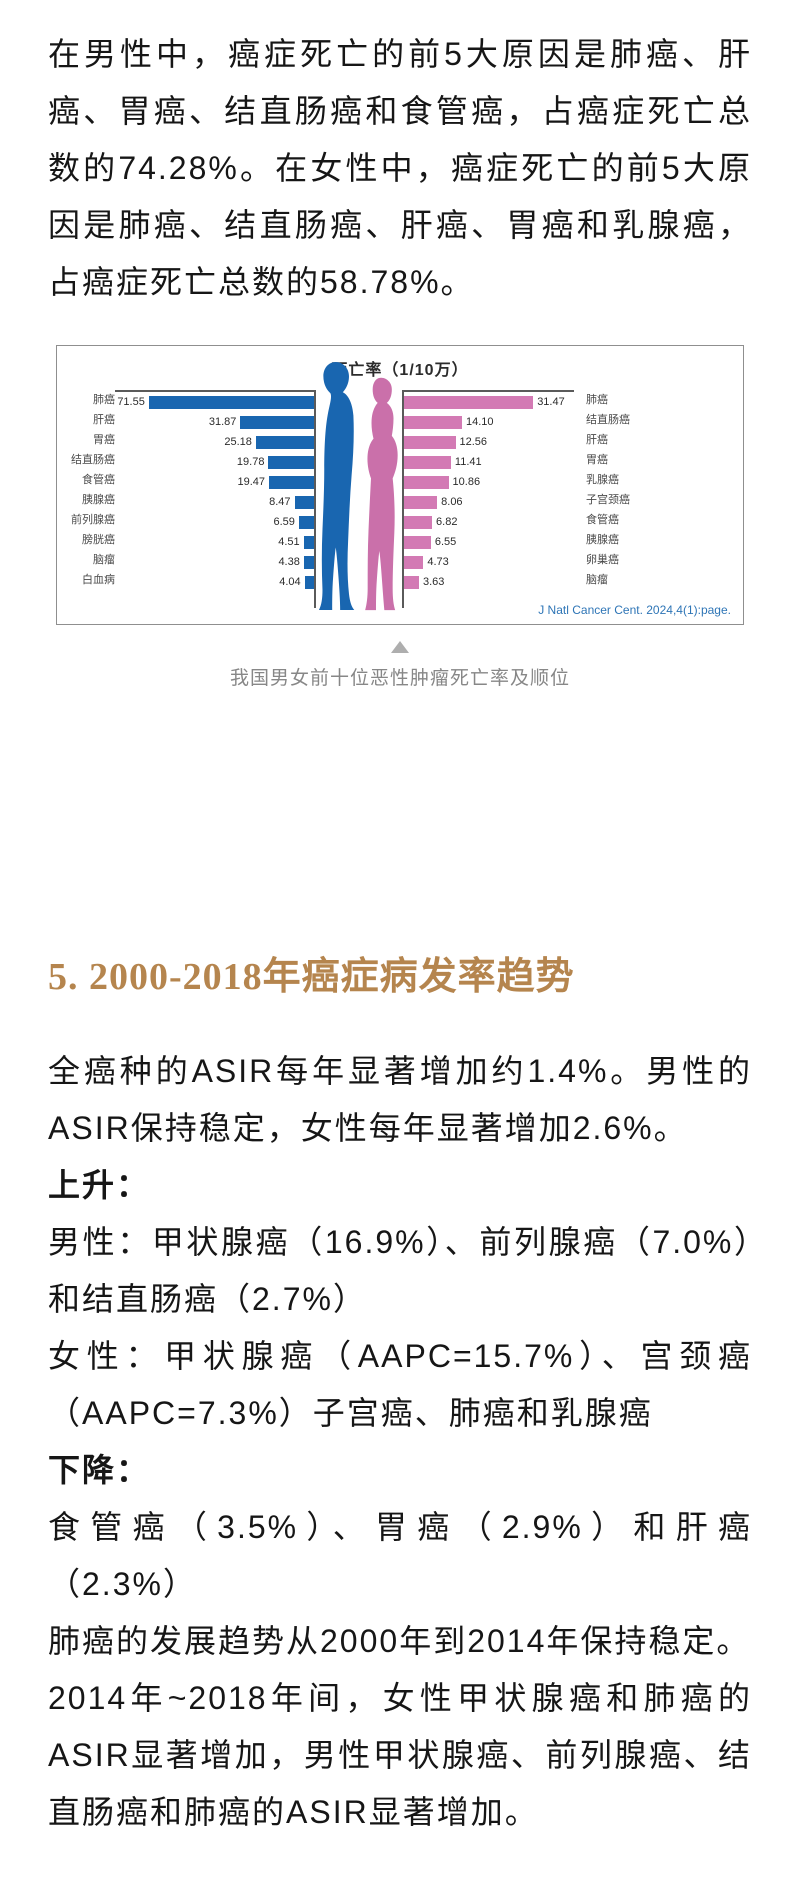 The width and height of the screenshot is (800, 1878). Describe the element at coordinates (290, 582) in the screenshot. I see `male-bar-value: 4.04` at that location.